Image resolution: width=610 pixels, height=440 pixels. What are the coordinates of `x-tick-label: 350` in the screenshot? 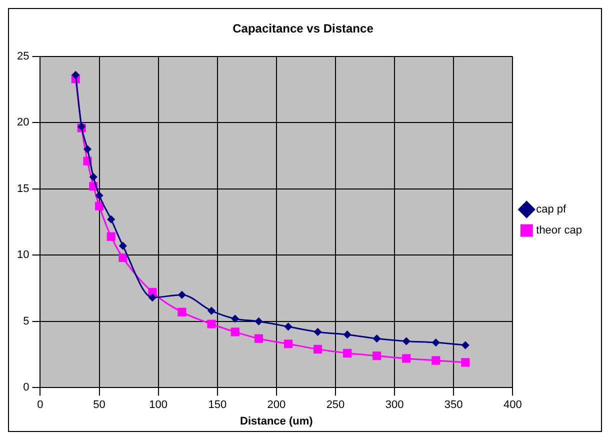 It's located at (453, 405).